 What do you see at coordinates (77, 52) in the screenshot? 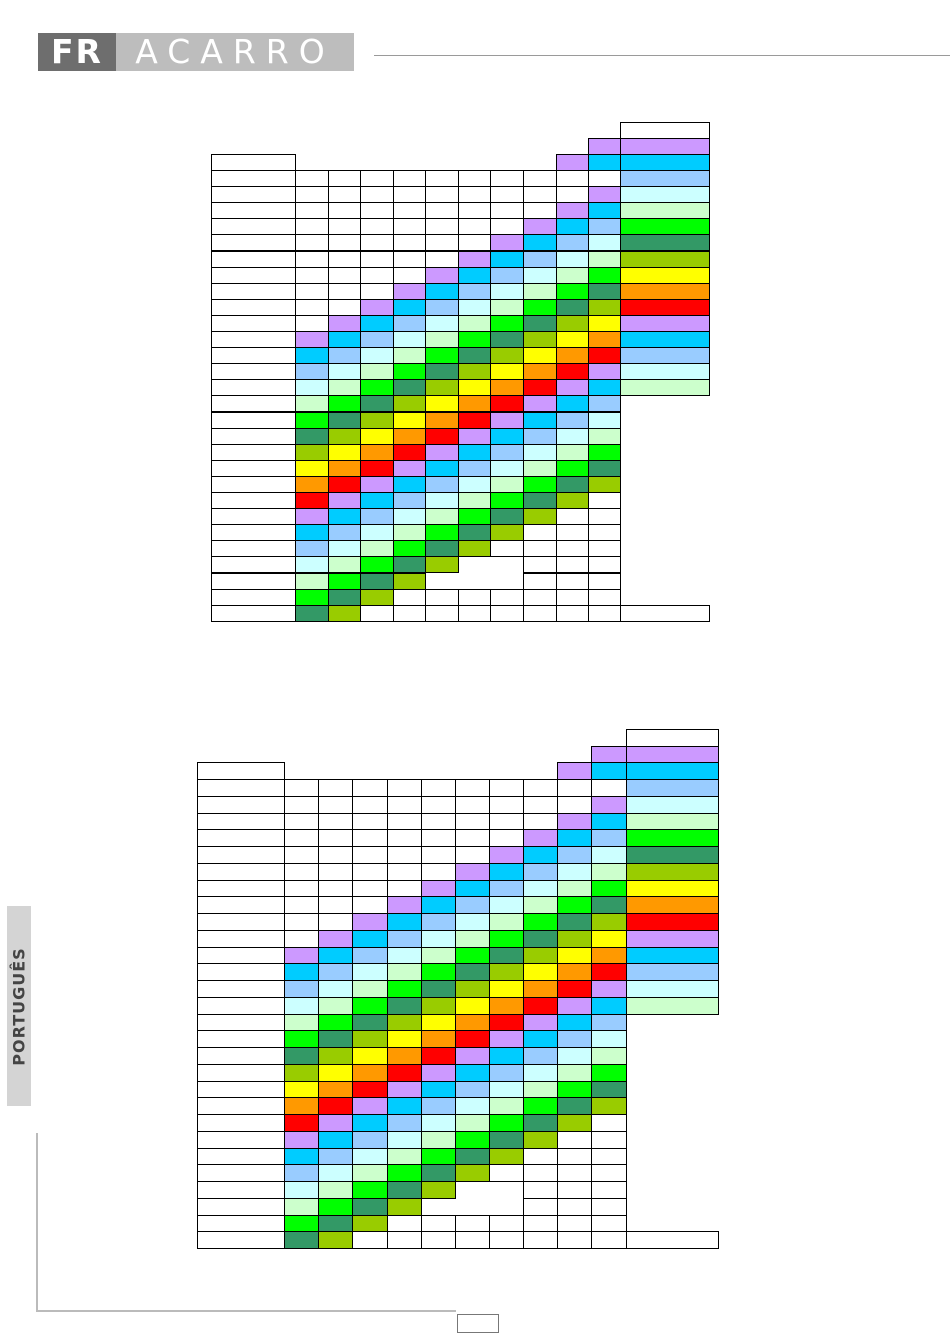
I see `logo-dark-part: FR` at bounding box center [77, 52].